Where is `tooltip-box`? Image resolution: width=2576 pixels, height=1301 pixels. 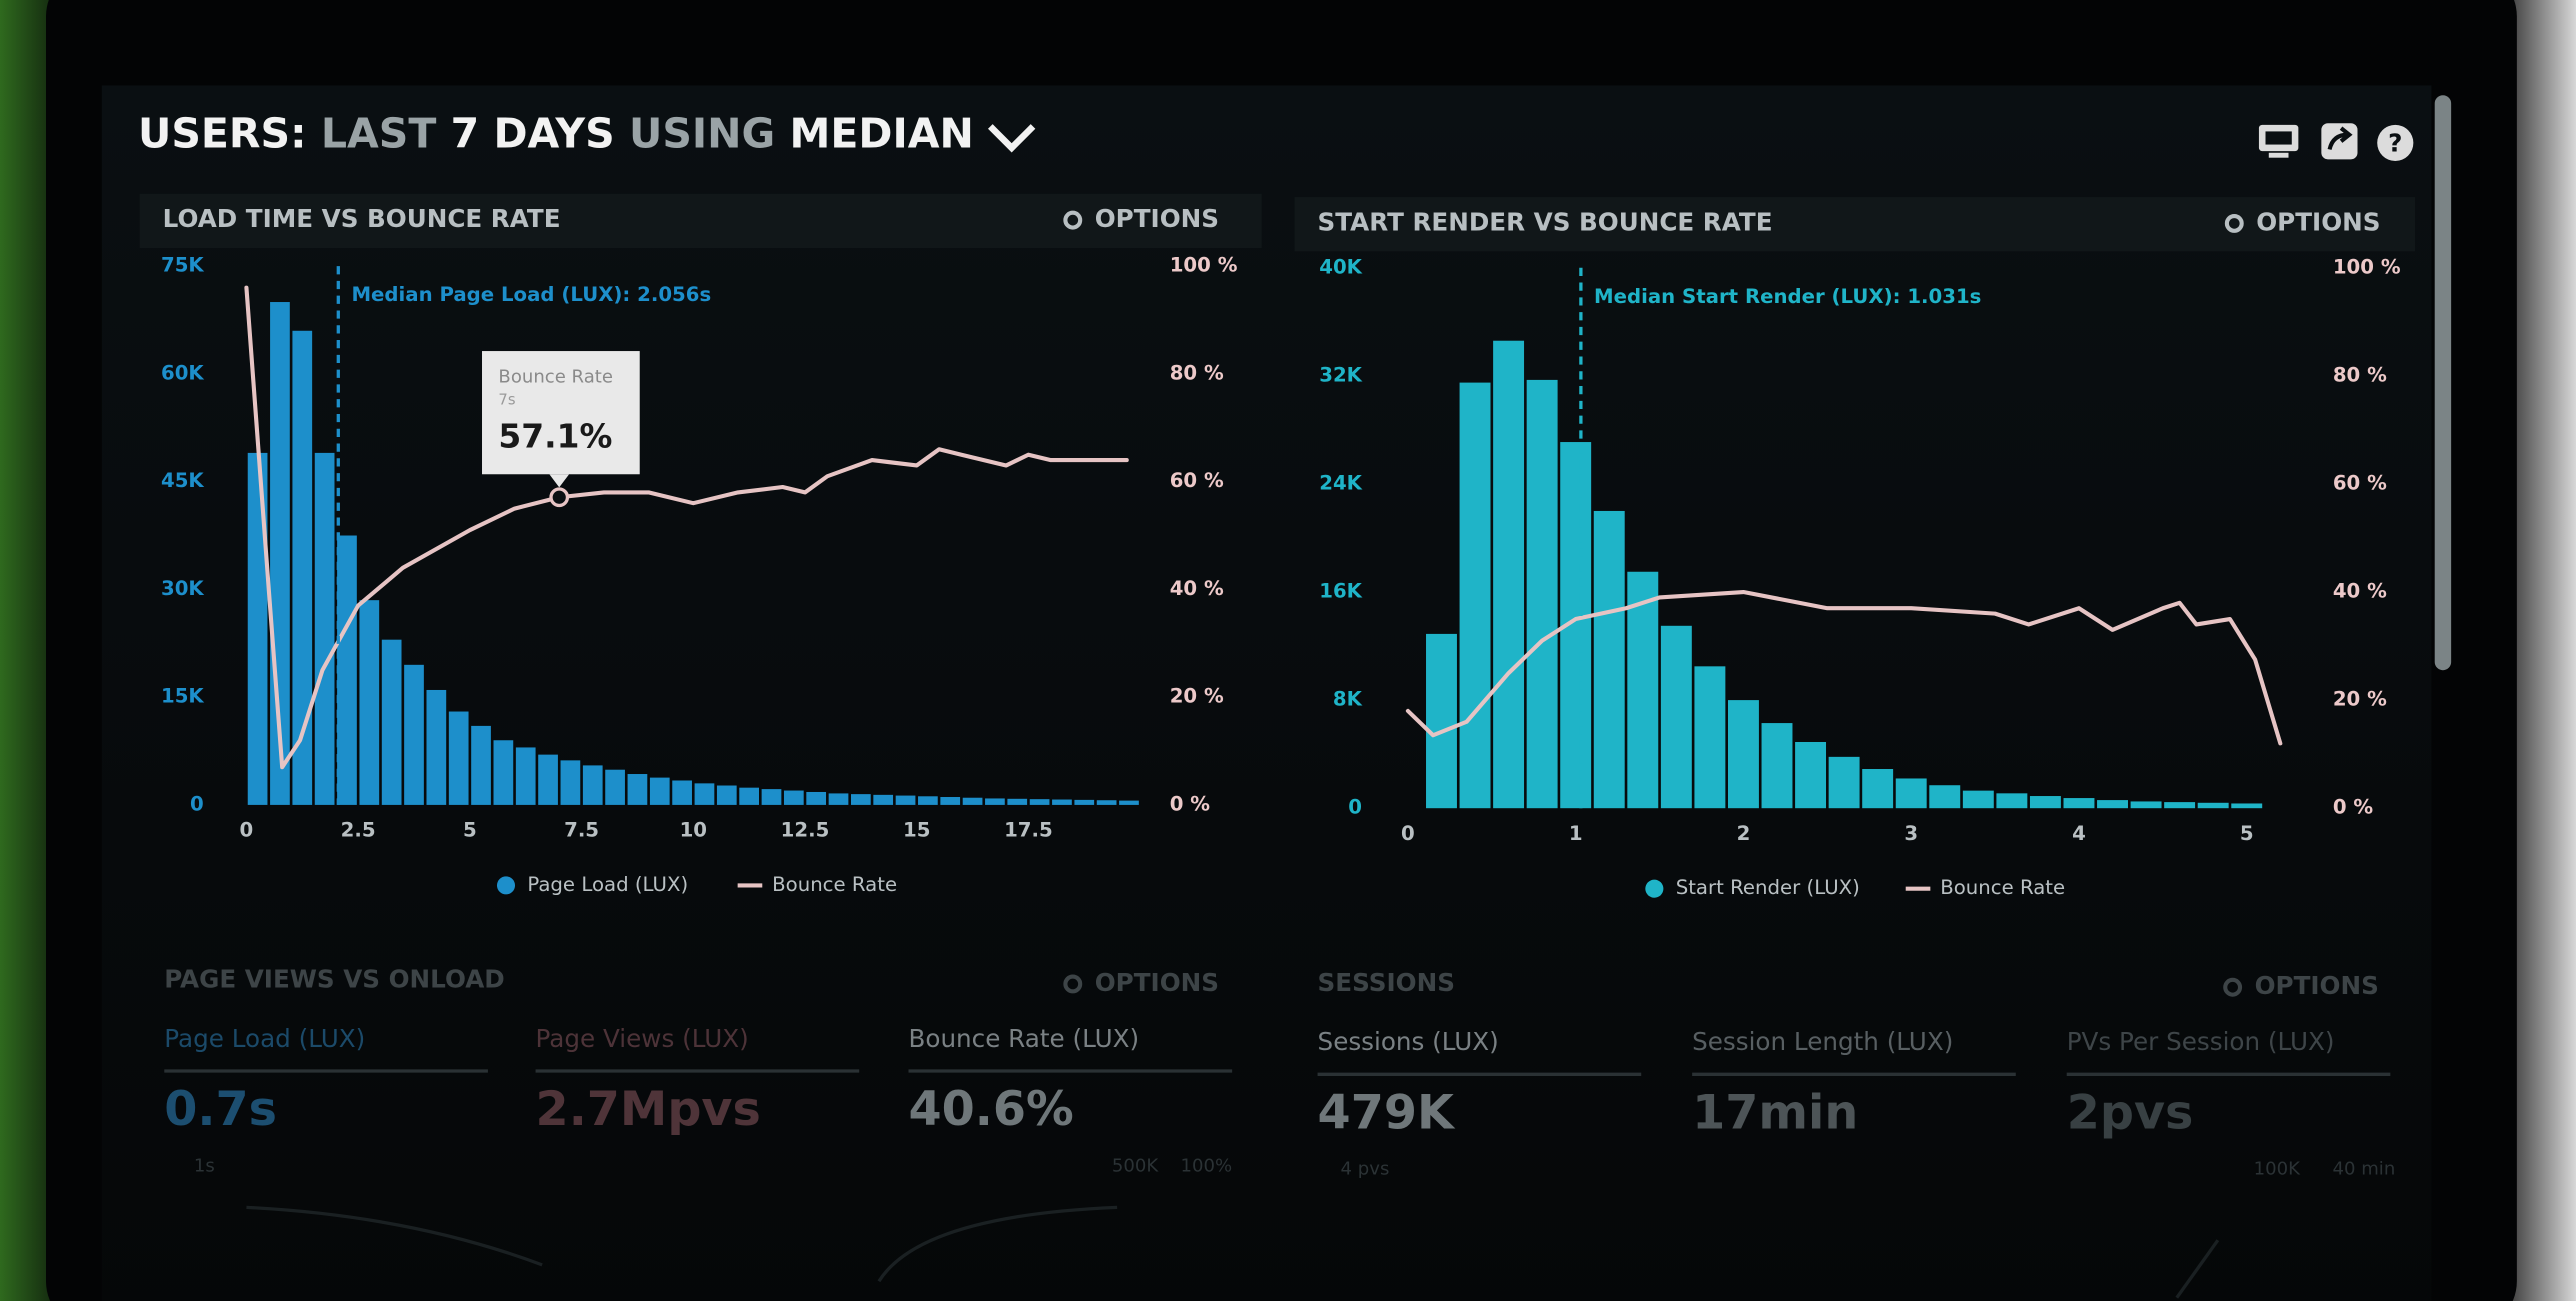 tooltip-box is located at coordinates (561, 413).